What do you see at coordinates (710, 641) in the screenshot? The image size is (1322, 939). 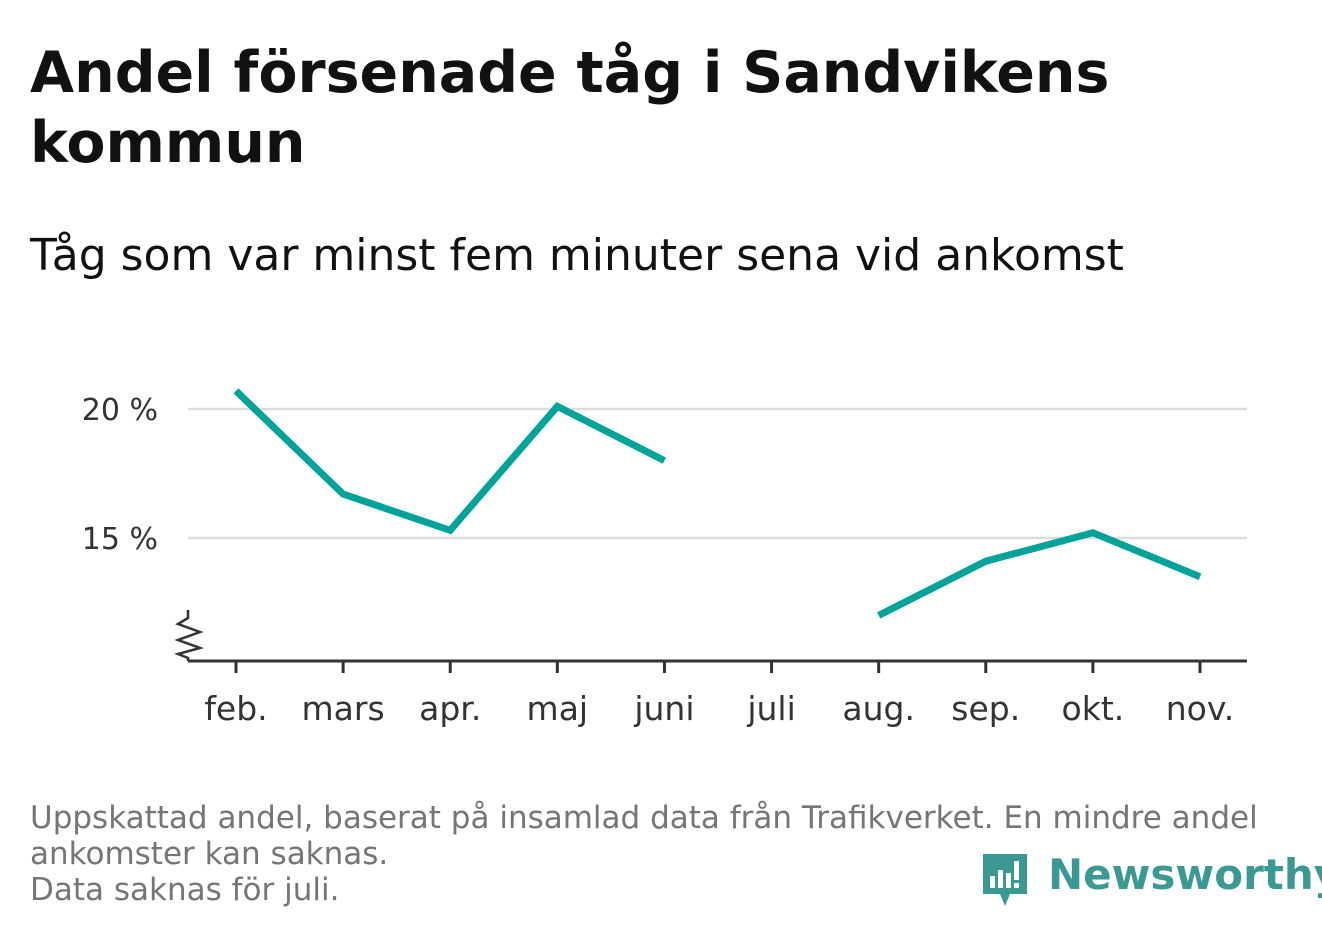 I see `axes` at bounding box center [710, 641].